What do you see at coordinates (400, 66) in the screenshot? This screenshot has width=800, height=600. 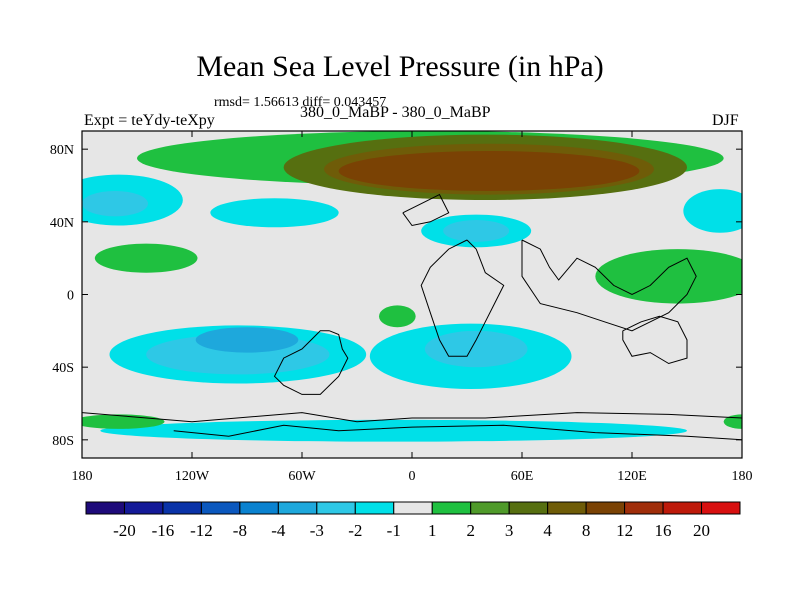 I see `chart-title: Mean Sea Level Pressure (in hPa)` at bounding box center [400, 66].